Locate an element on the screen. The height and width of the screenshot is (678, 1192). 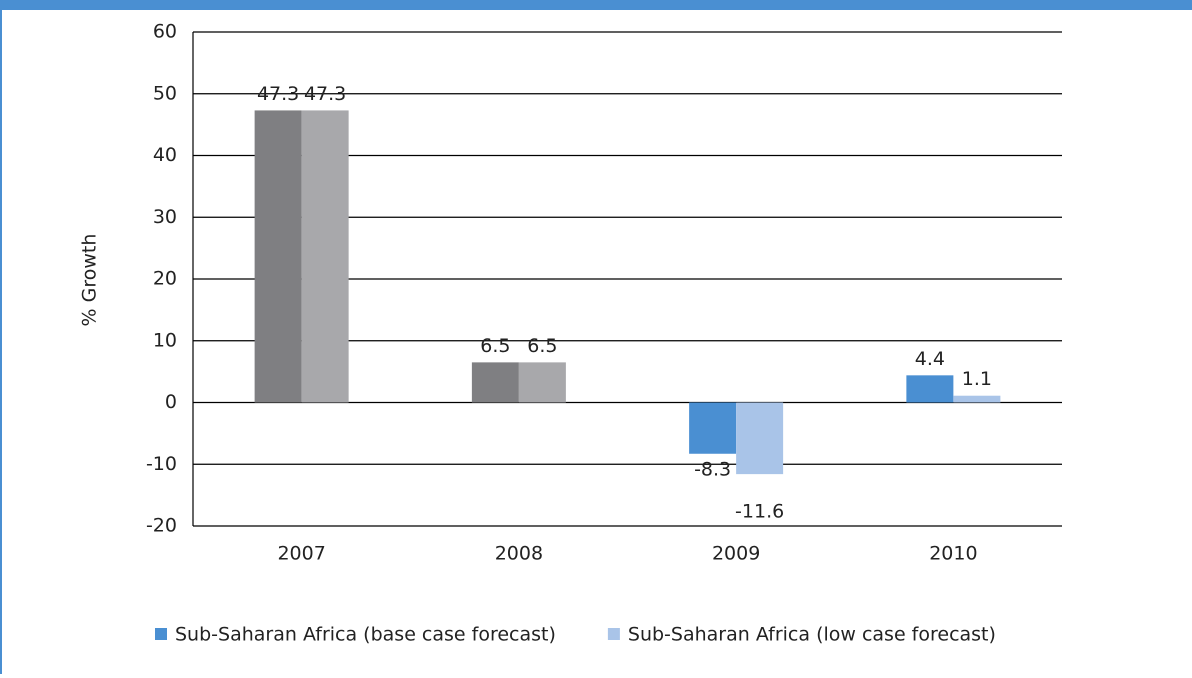
y-tick-label: 10 is located at coordinates (165, 340).